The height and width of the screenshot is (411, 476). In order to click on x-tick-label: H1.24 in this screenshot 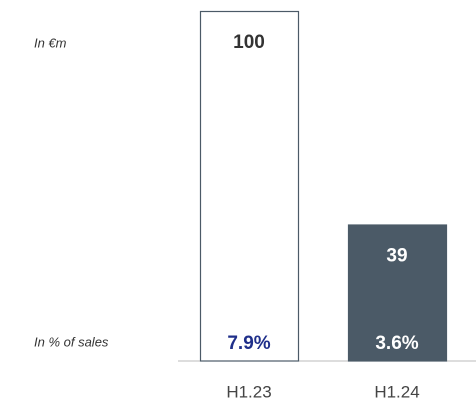, I will do `click(396, 391)`.